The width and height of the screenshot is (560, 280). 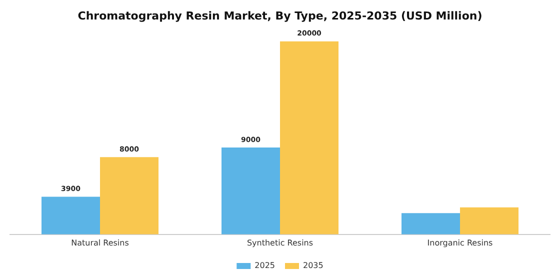 I want to click on x-tick-label: Natural Resins, so click(x=100, y=243).